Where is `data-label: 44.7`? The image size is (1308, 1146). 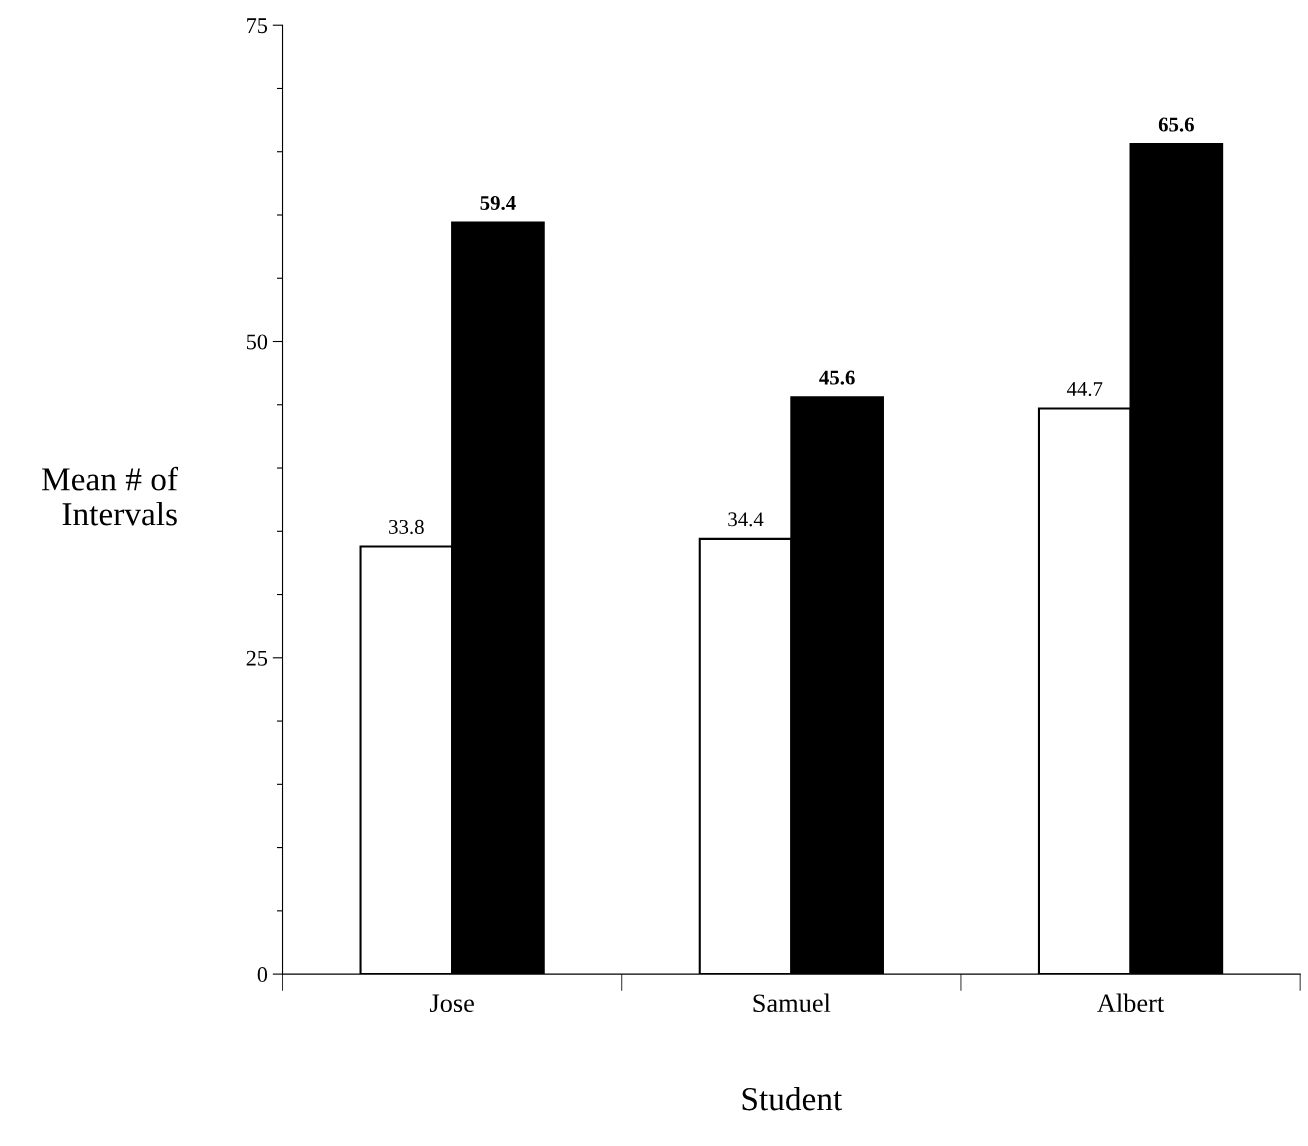
data-label: 44.7 is located at coordinates (1084, 389).